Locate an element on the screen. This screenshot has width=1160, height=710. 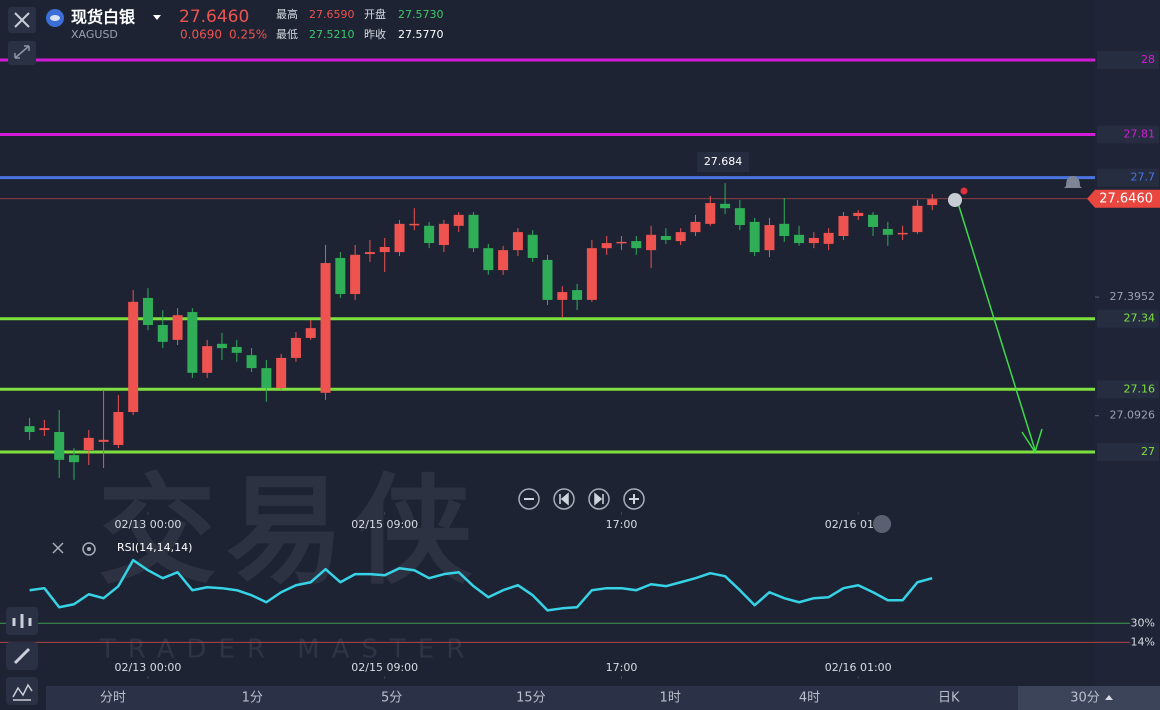
watermark: 交易侠 TRADER MASTER is located at coordinates (285, 563).